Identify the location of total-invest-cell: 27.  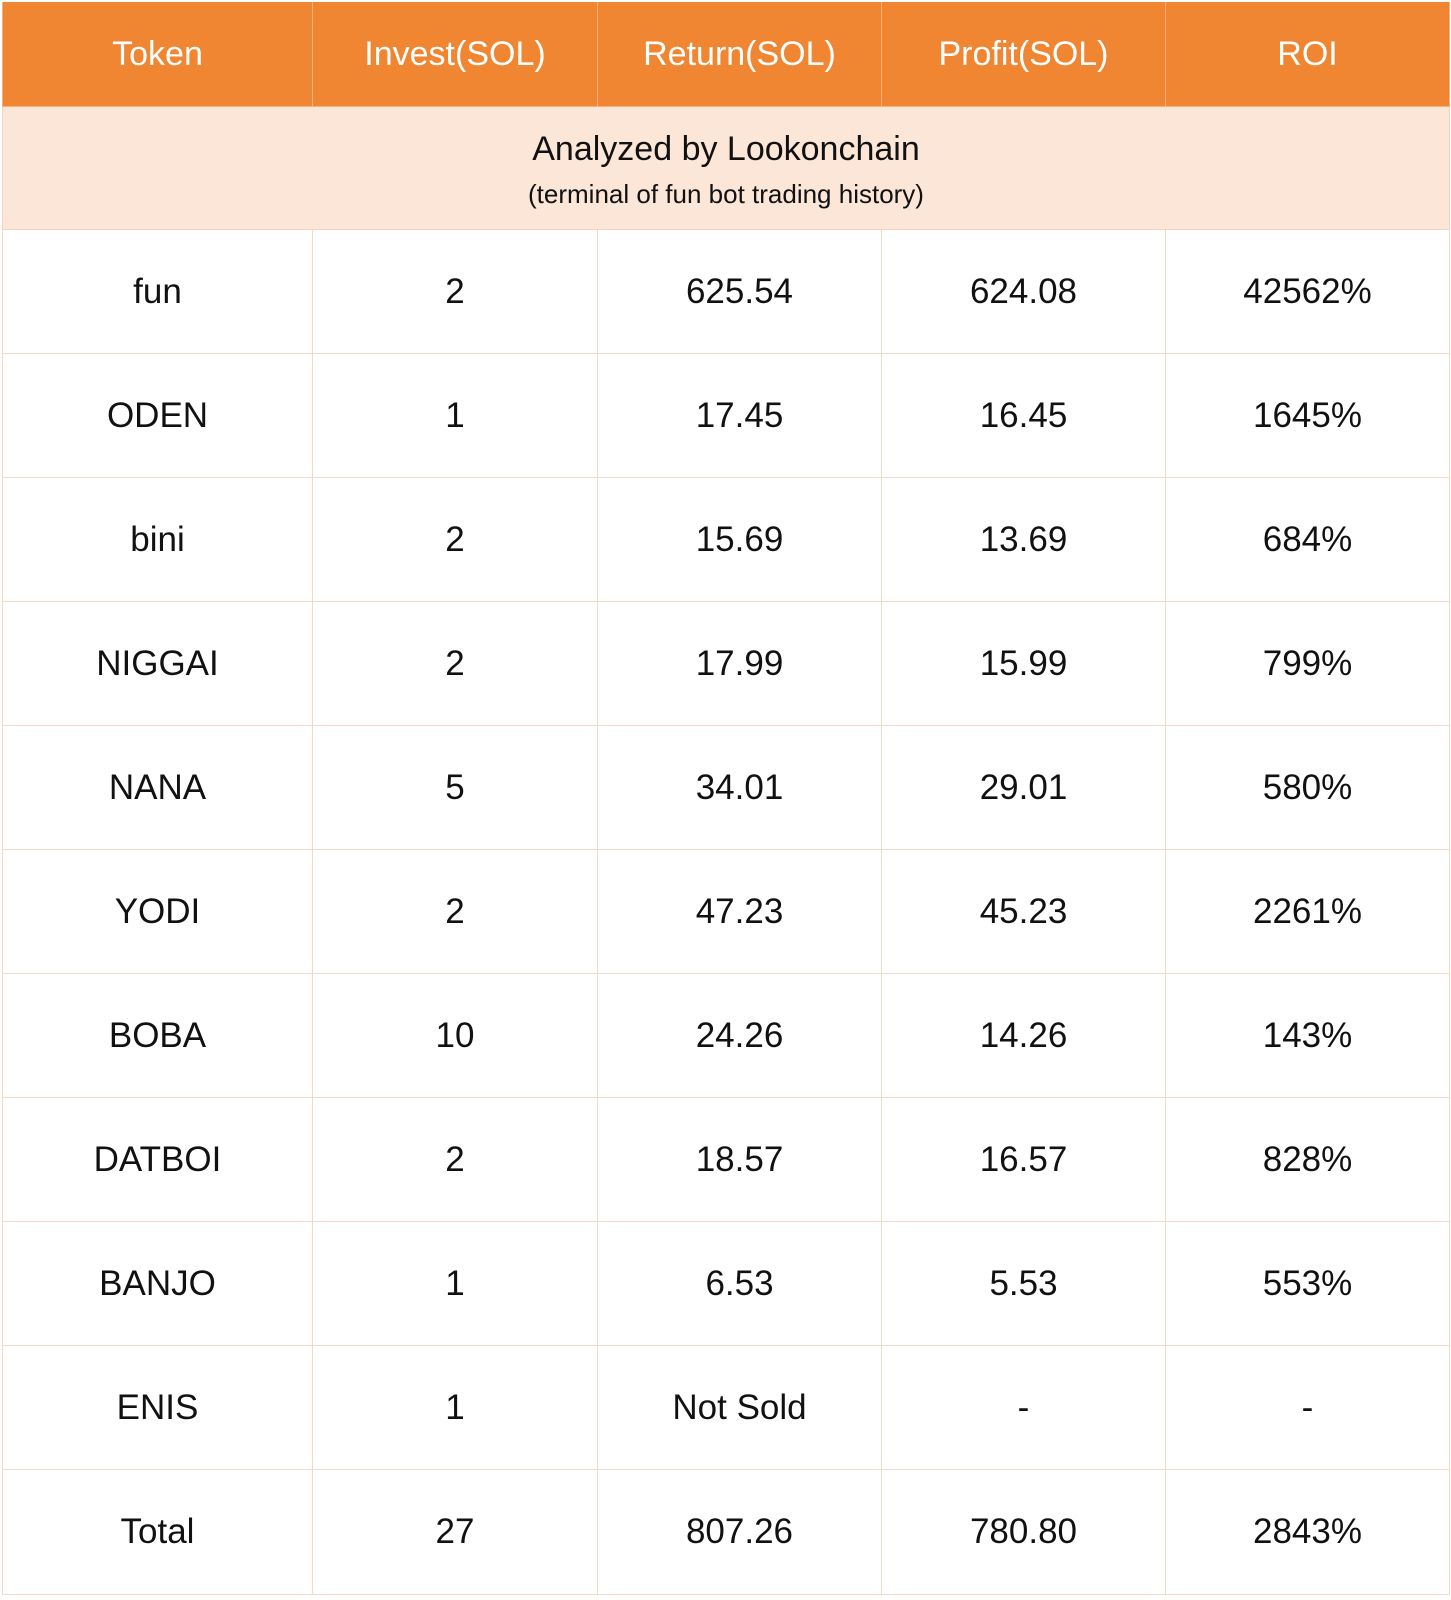
(455, 1532).